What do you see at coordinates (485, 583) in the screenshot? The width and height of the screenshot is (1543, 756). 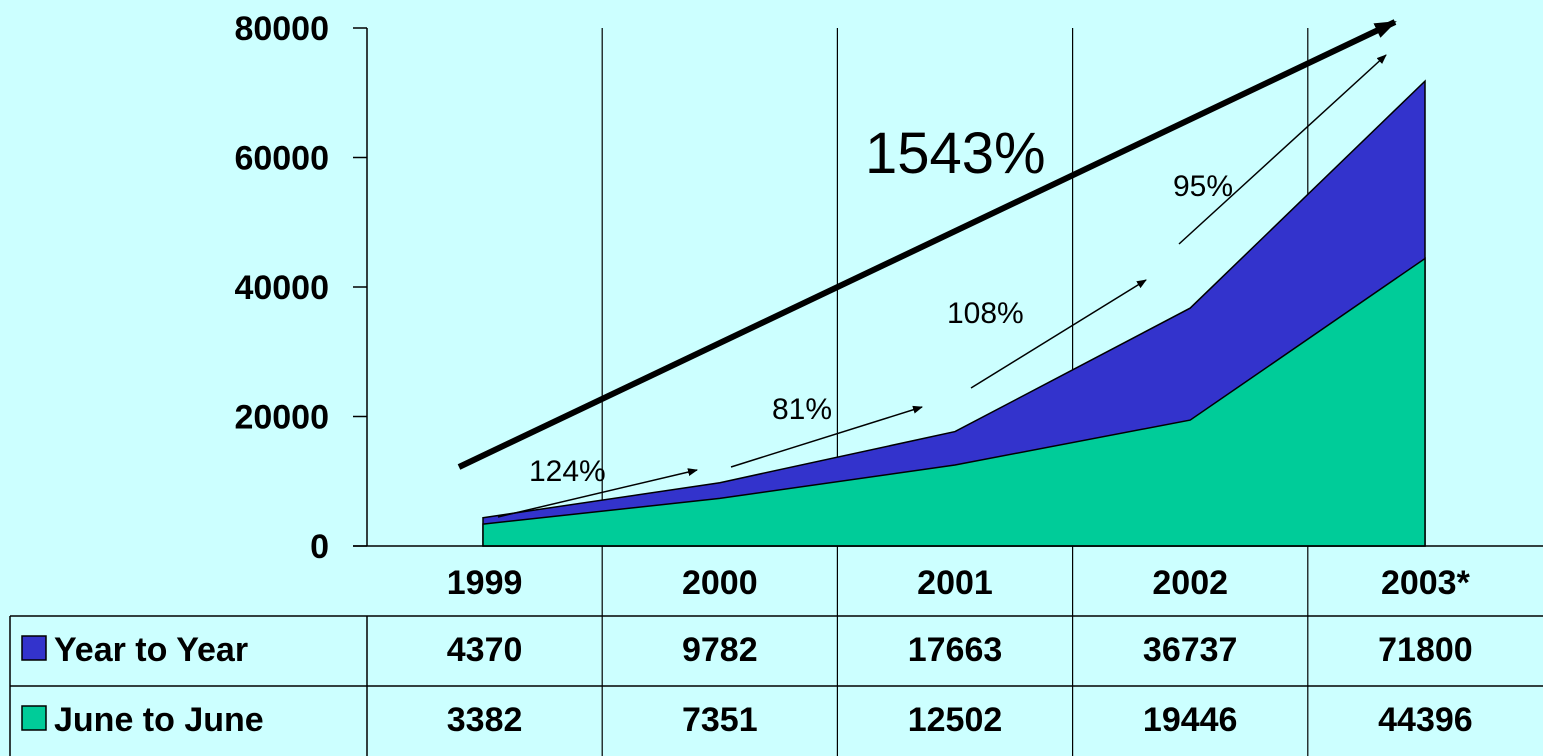 I see `x-category-label: 1999` at bounding box center [485, 583].